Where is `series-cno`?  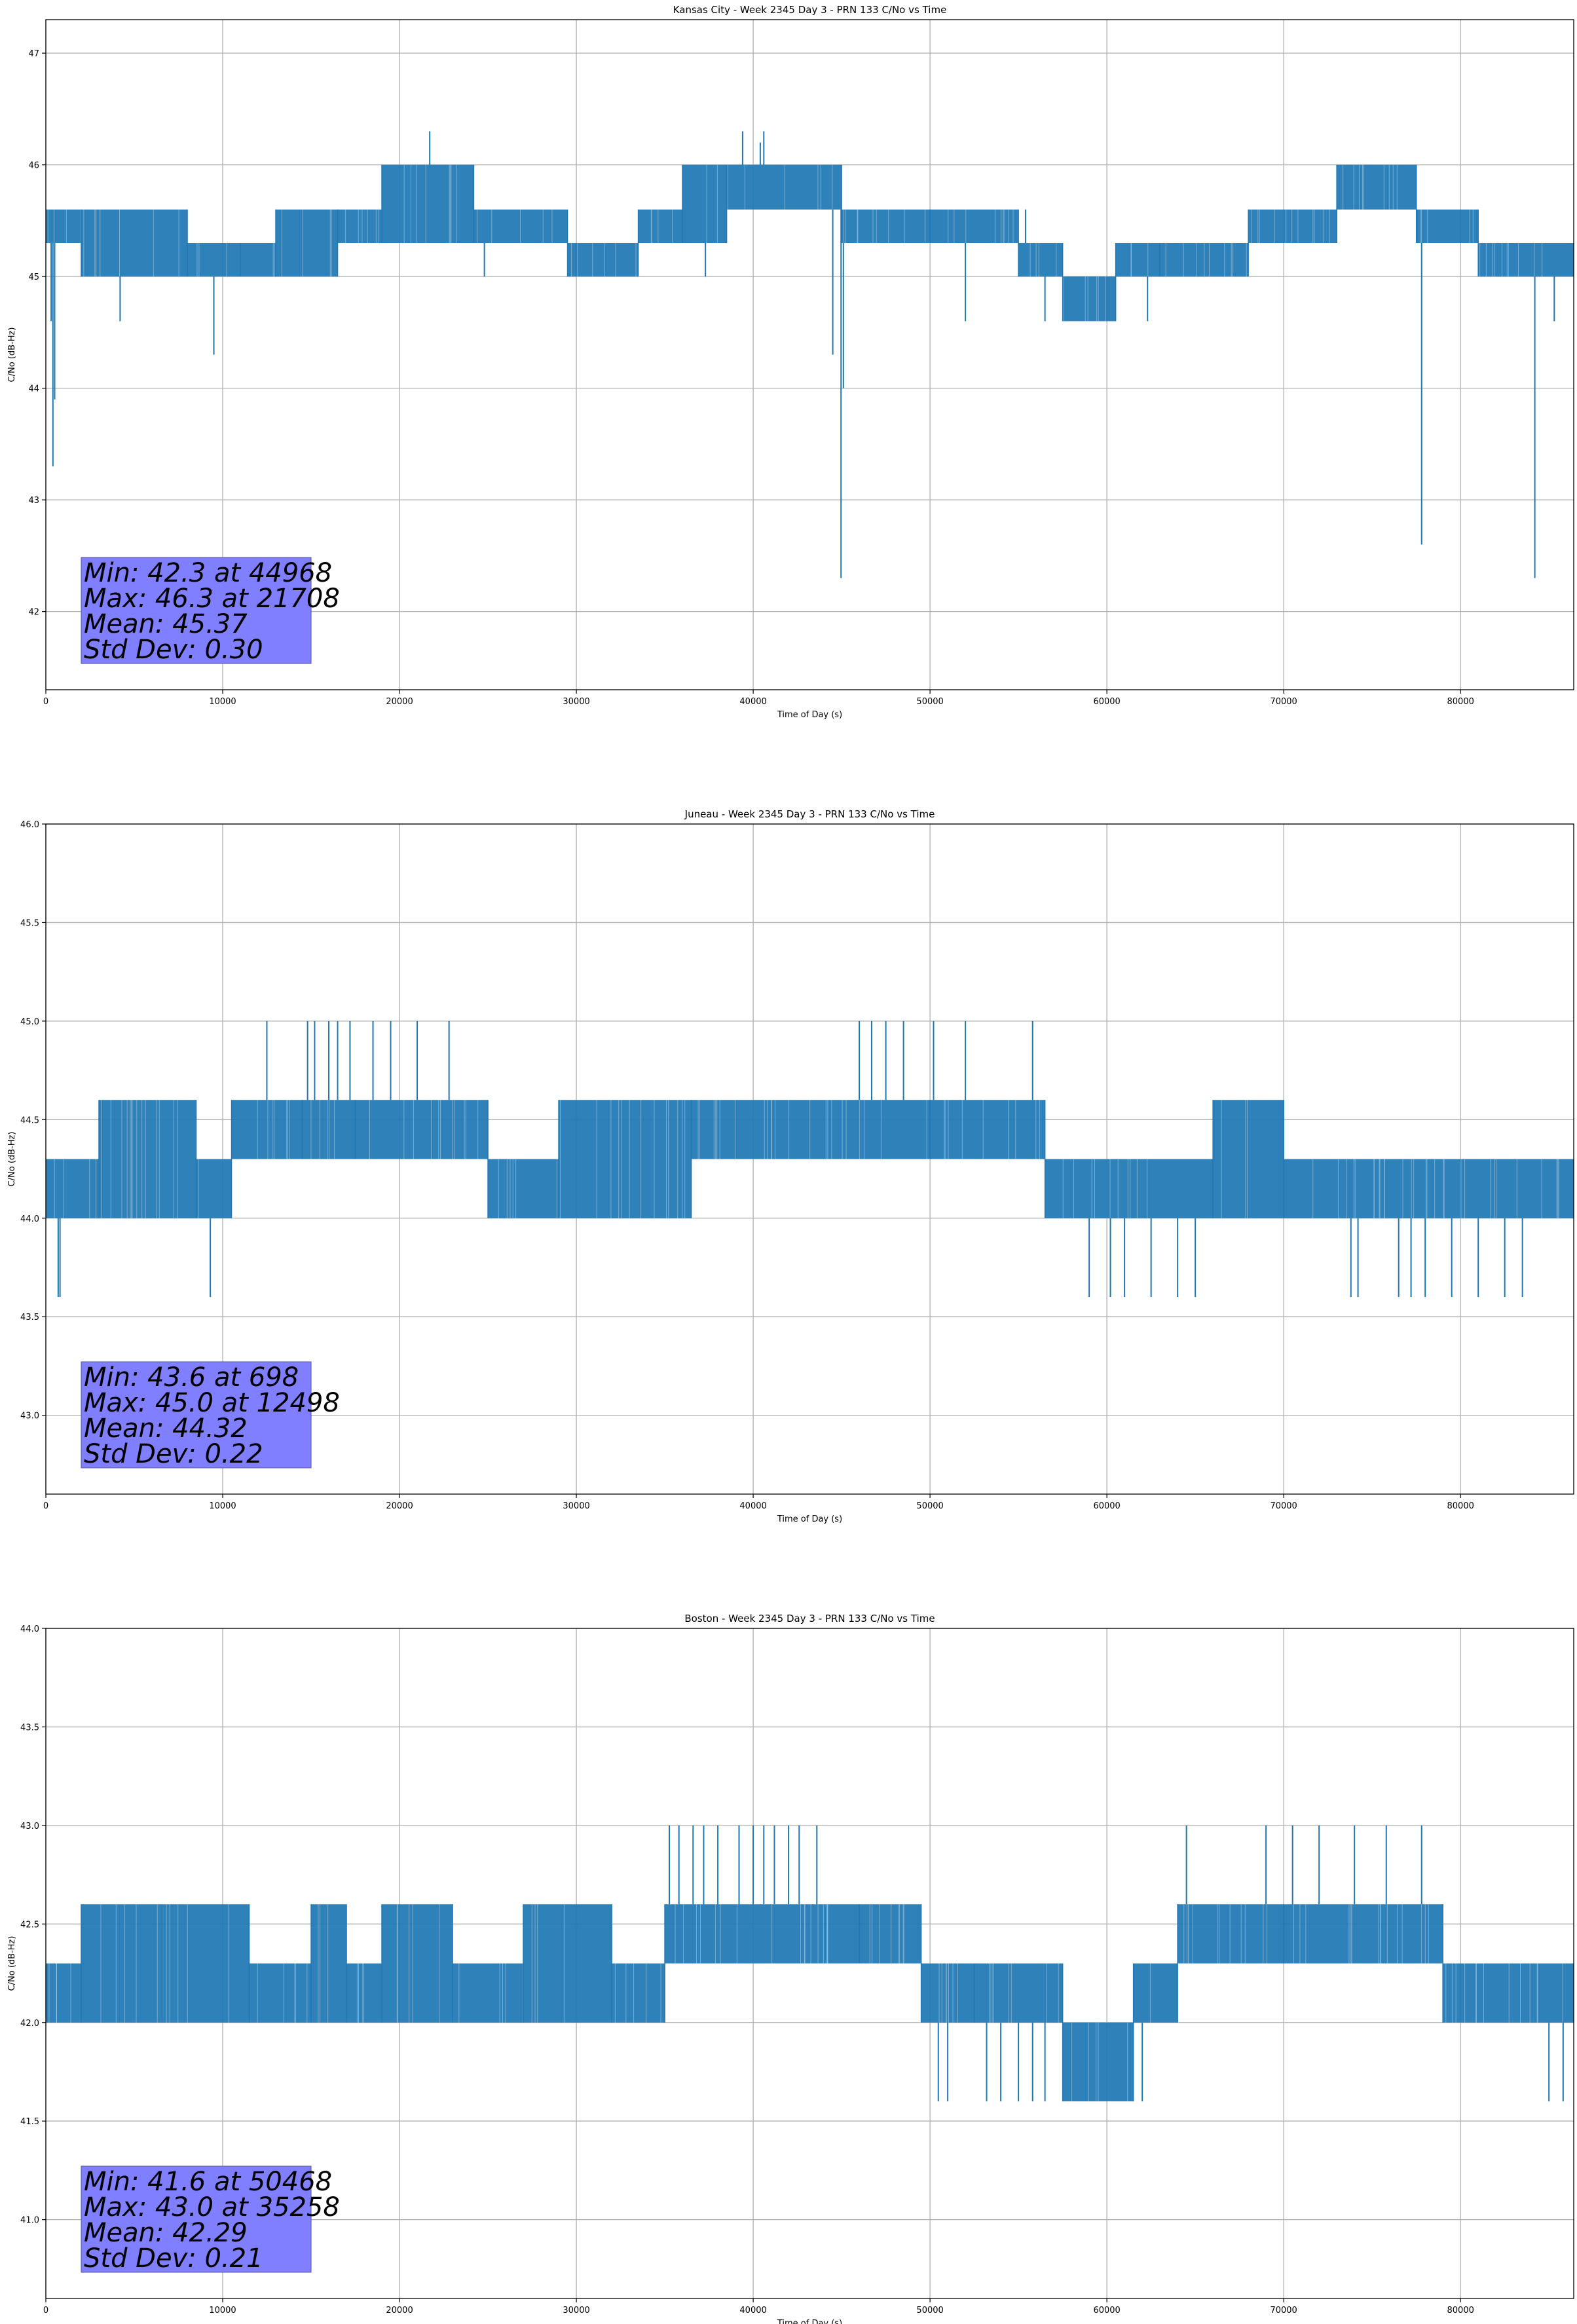
series-cno is located at coordinates (810, 1963).